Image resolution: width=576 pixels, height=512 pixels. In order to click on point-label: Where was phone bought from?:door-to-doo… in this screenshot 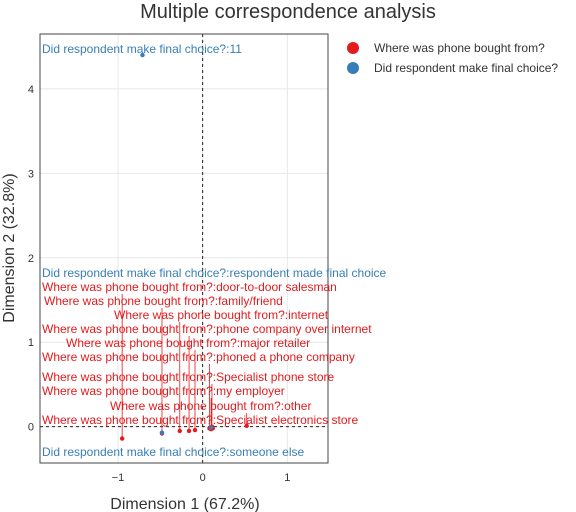, I will do `click(189, 287)`.